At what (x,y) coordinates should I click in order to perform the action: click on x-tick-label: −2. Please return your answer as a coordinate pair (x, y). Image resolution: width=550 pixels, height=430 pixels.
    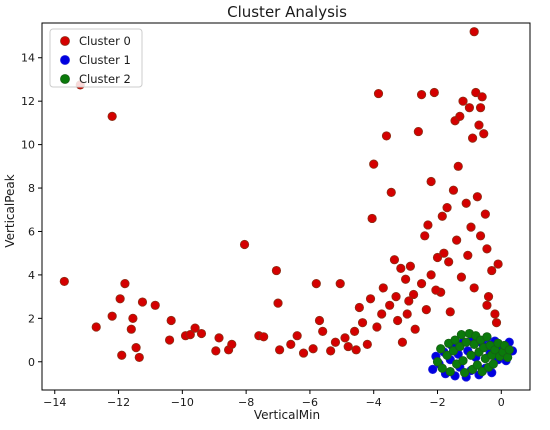
    Looking at the image, I should click on (437, 402).